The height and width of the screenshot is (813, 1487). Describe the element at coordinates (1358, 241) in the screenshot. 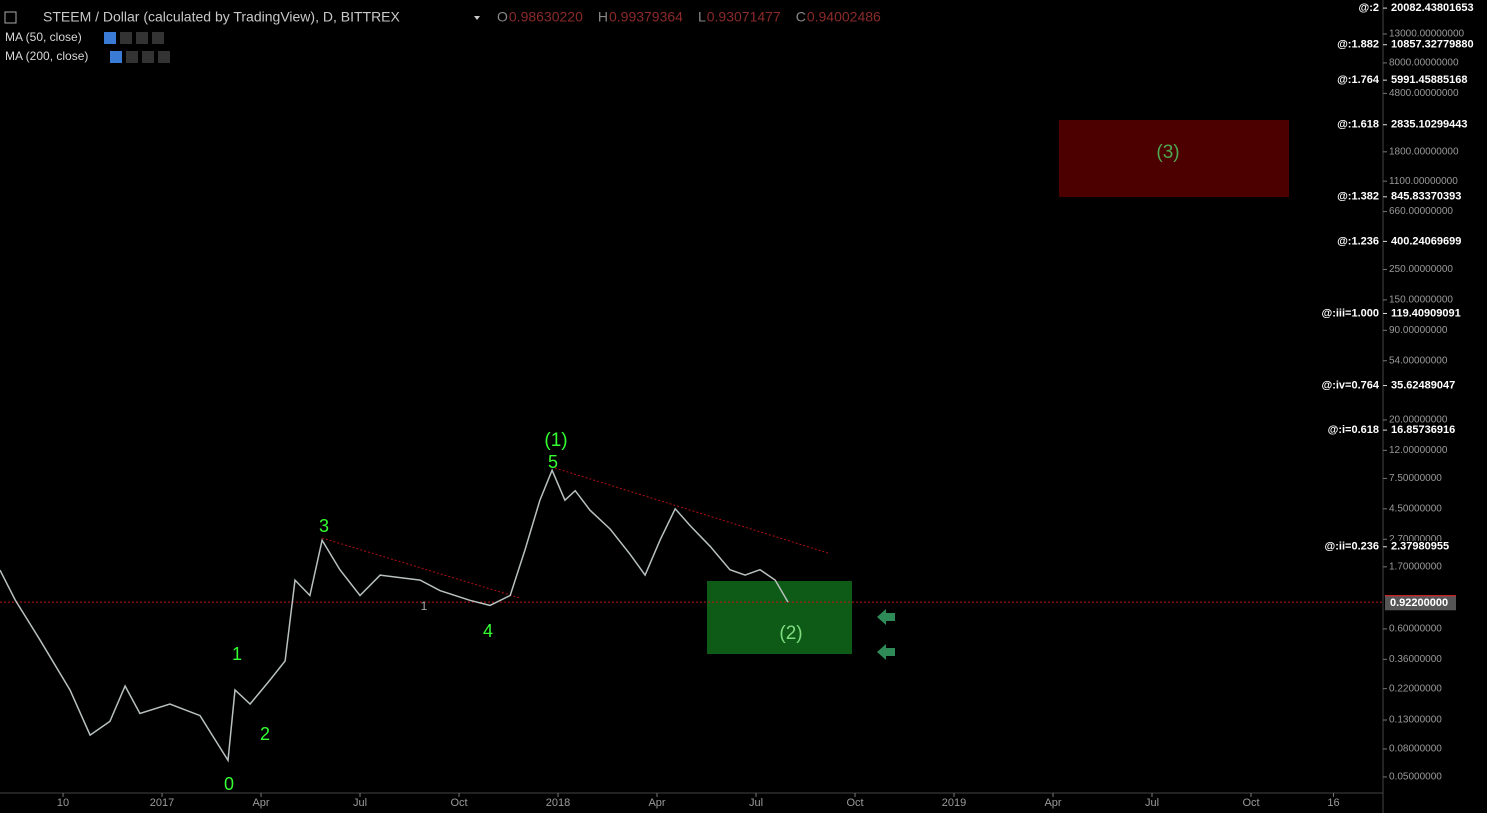

I see `fib-name: @:1.236` at that location.